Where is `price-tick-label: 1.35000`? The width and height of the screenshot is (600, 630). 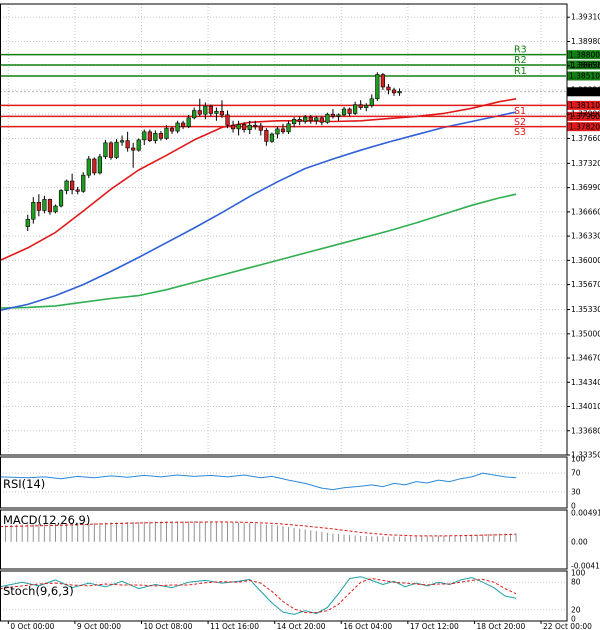 price-tick-label: 1.35000 is located at coordinates (585, 333).